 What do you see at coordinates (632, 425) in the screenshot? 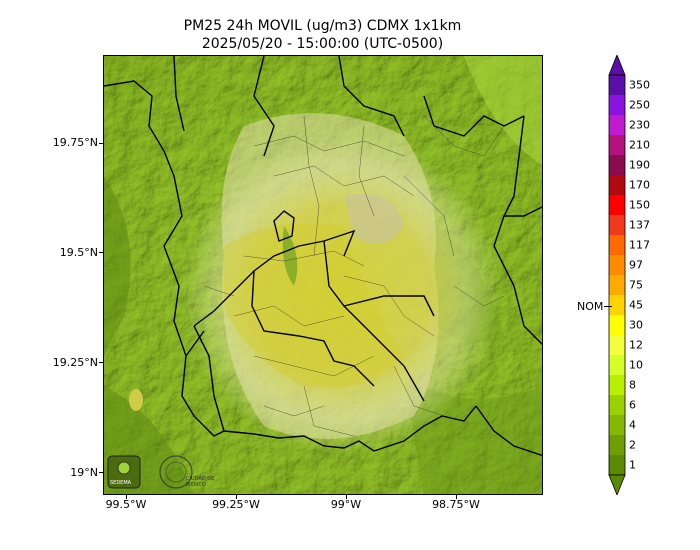
I see `colorbar-level-label: 4` at bounding box center [632, 425].